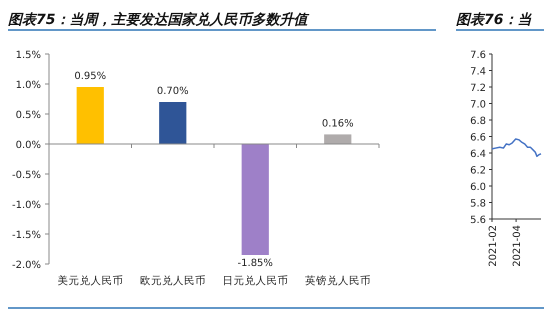 This screenshot has height=327, width=544. What do you see at coordinates (28, 115) in the screenshot?
I see `y-tick-label: 0.5%` at bounding box center [28, 115].